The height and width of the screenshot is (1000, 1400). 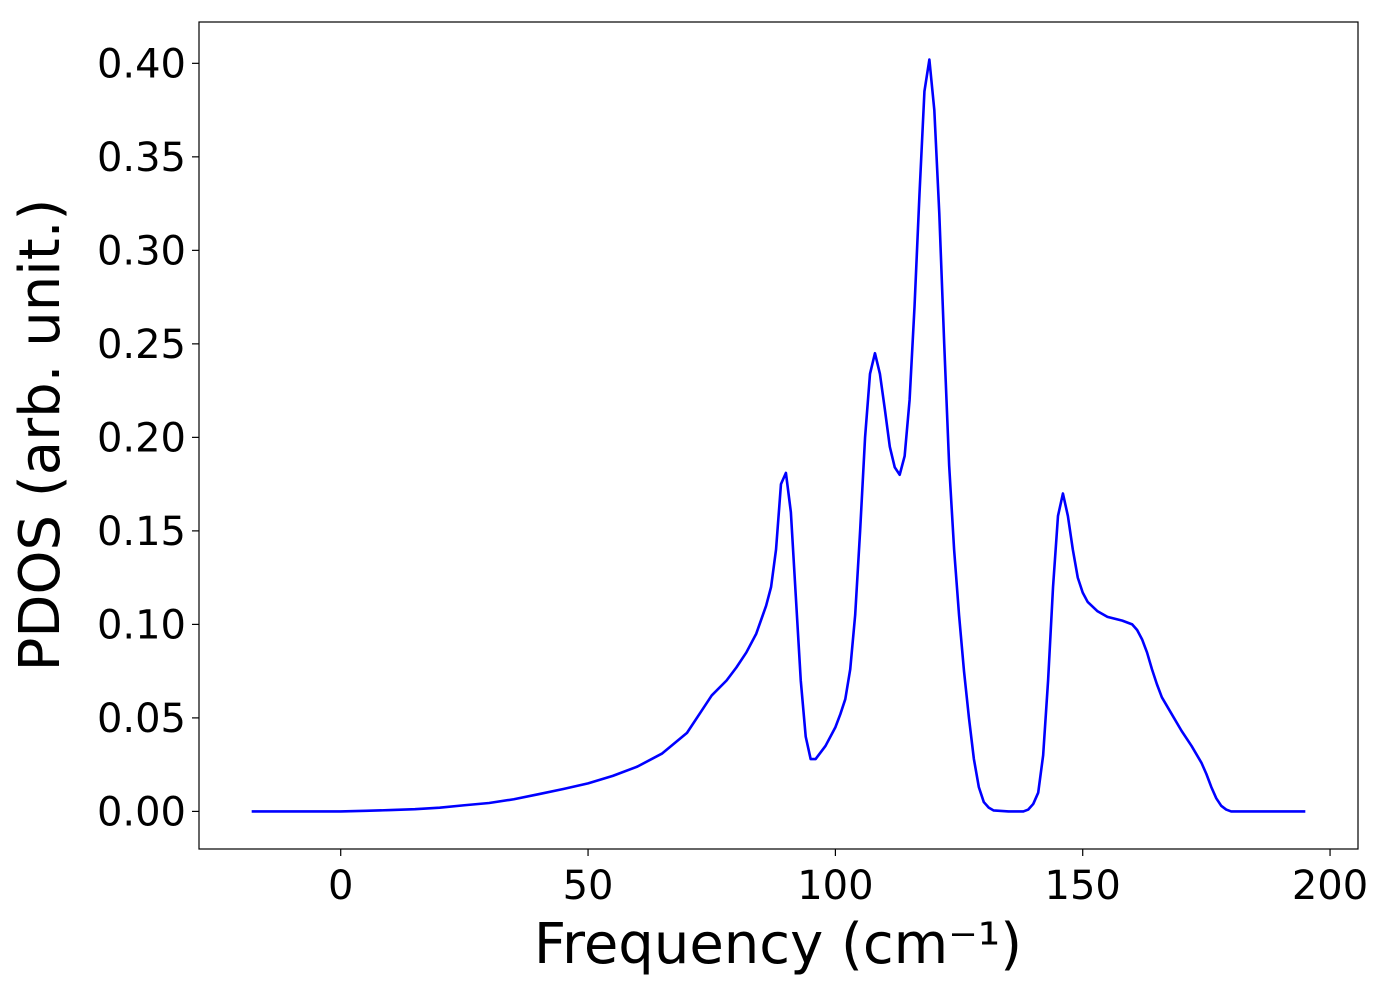 What do you see at coordinates (141, 251) in the screenshot?
I see `y-tick-label: 0.30` at bounding box center [141, 251].